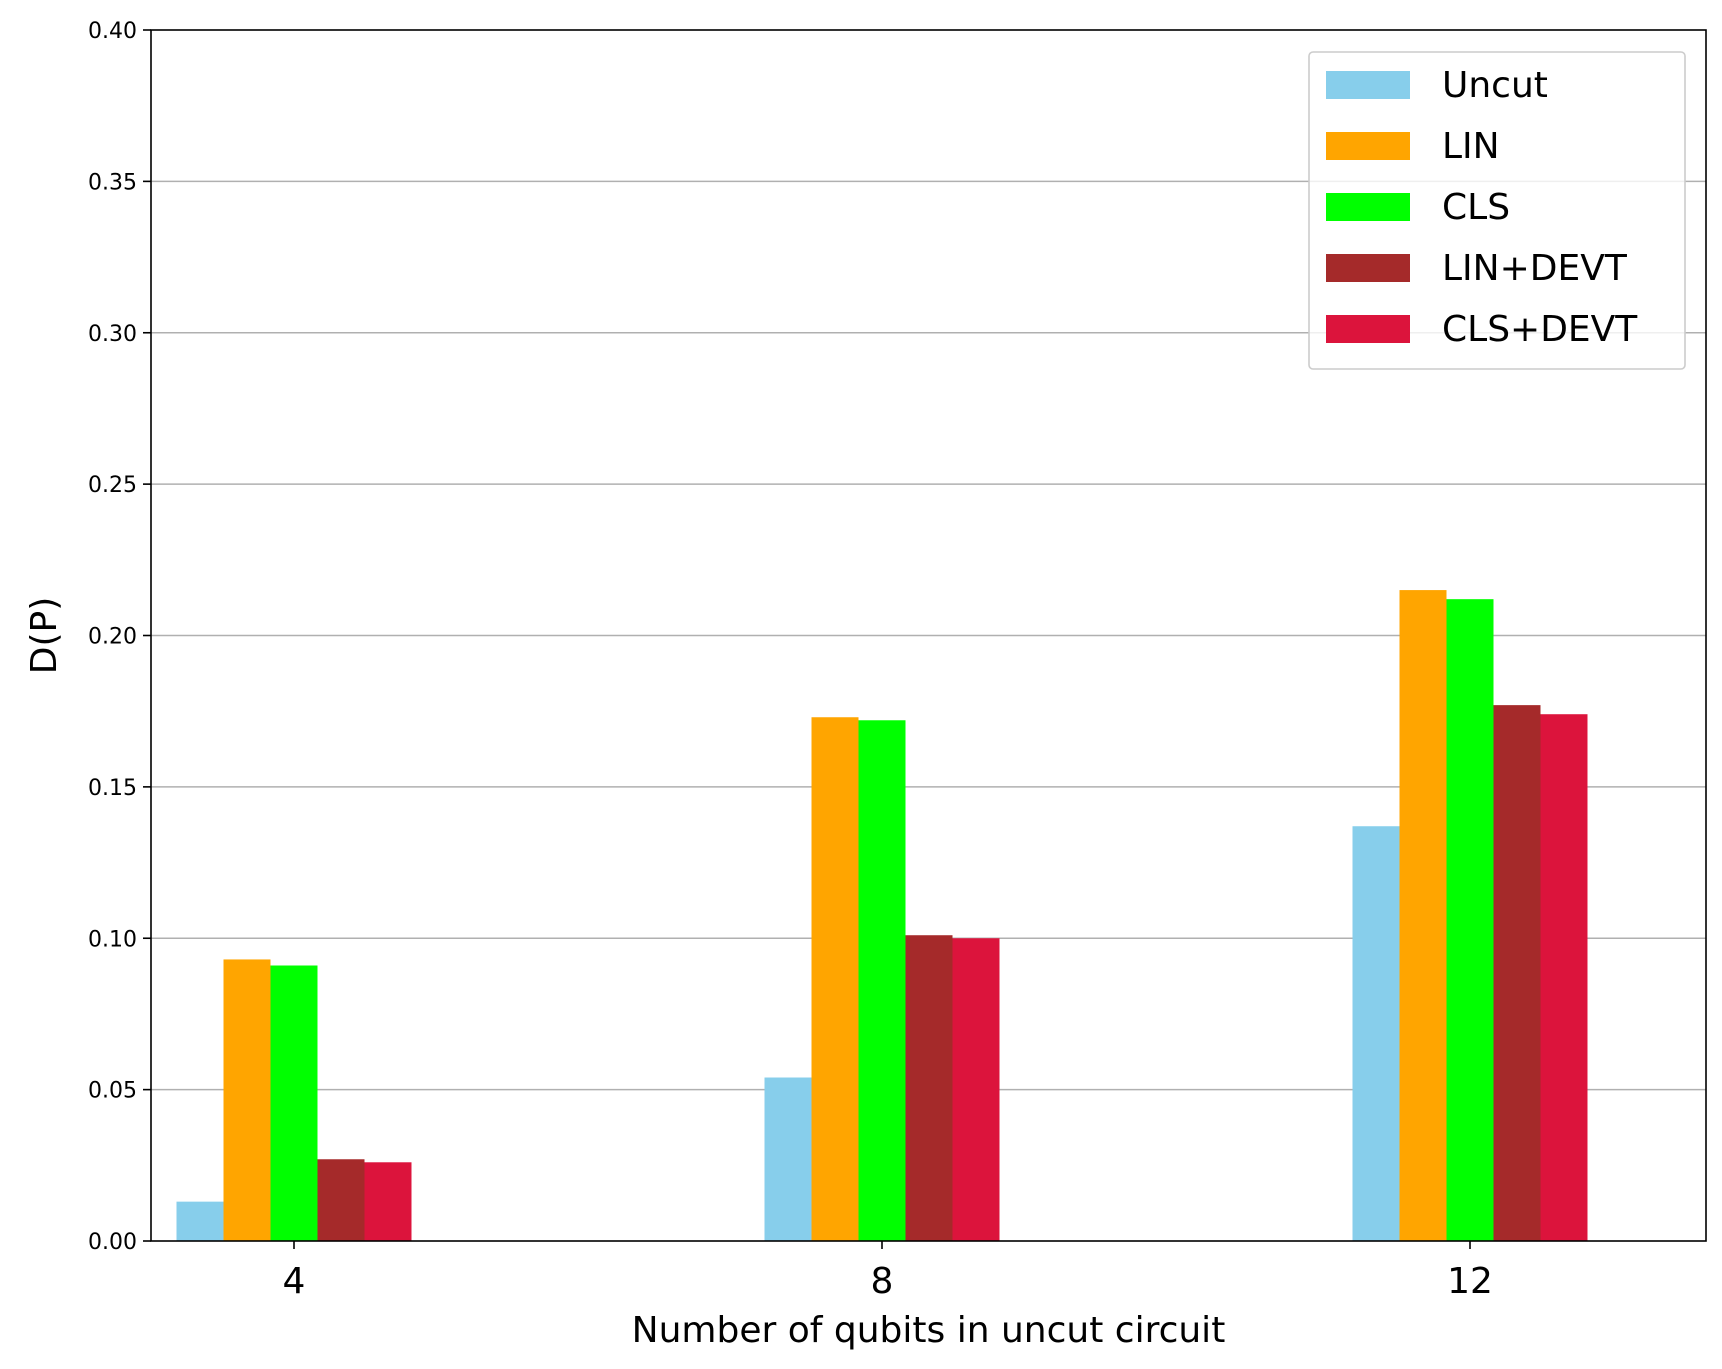  Describe the element at coordinates (112, 485) in the screenshot. I see `y-tick-label: 0.25` at that location.